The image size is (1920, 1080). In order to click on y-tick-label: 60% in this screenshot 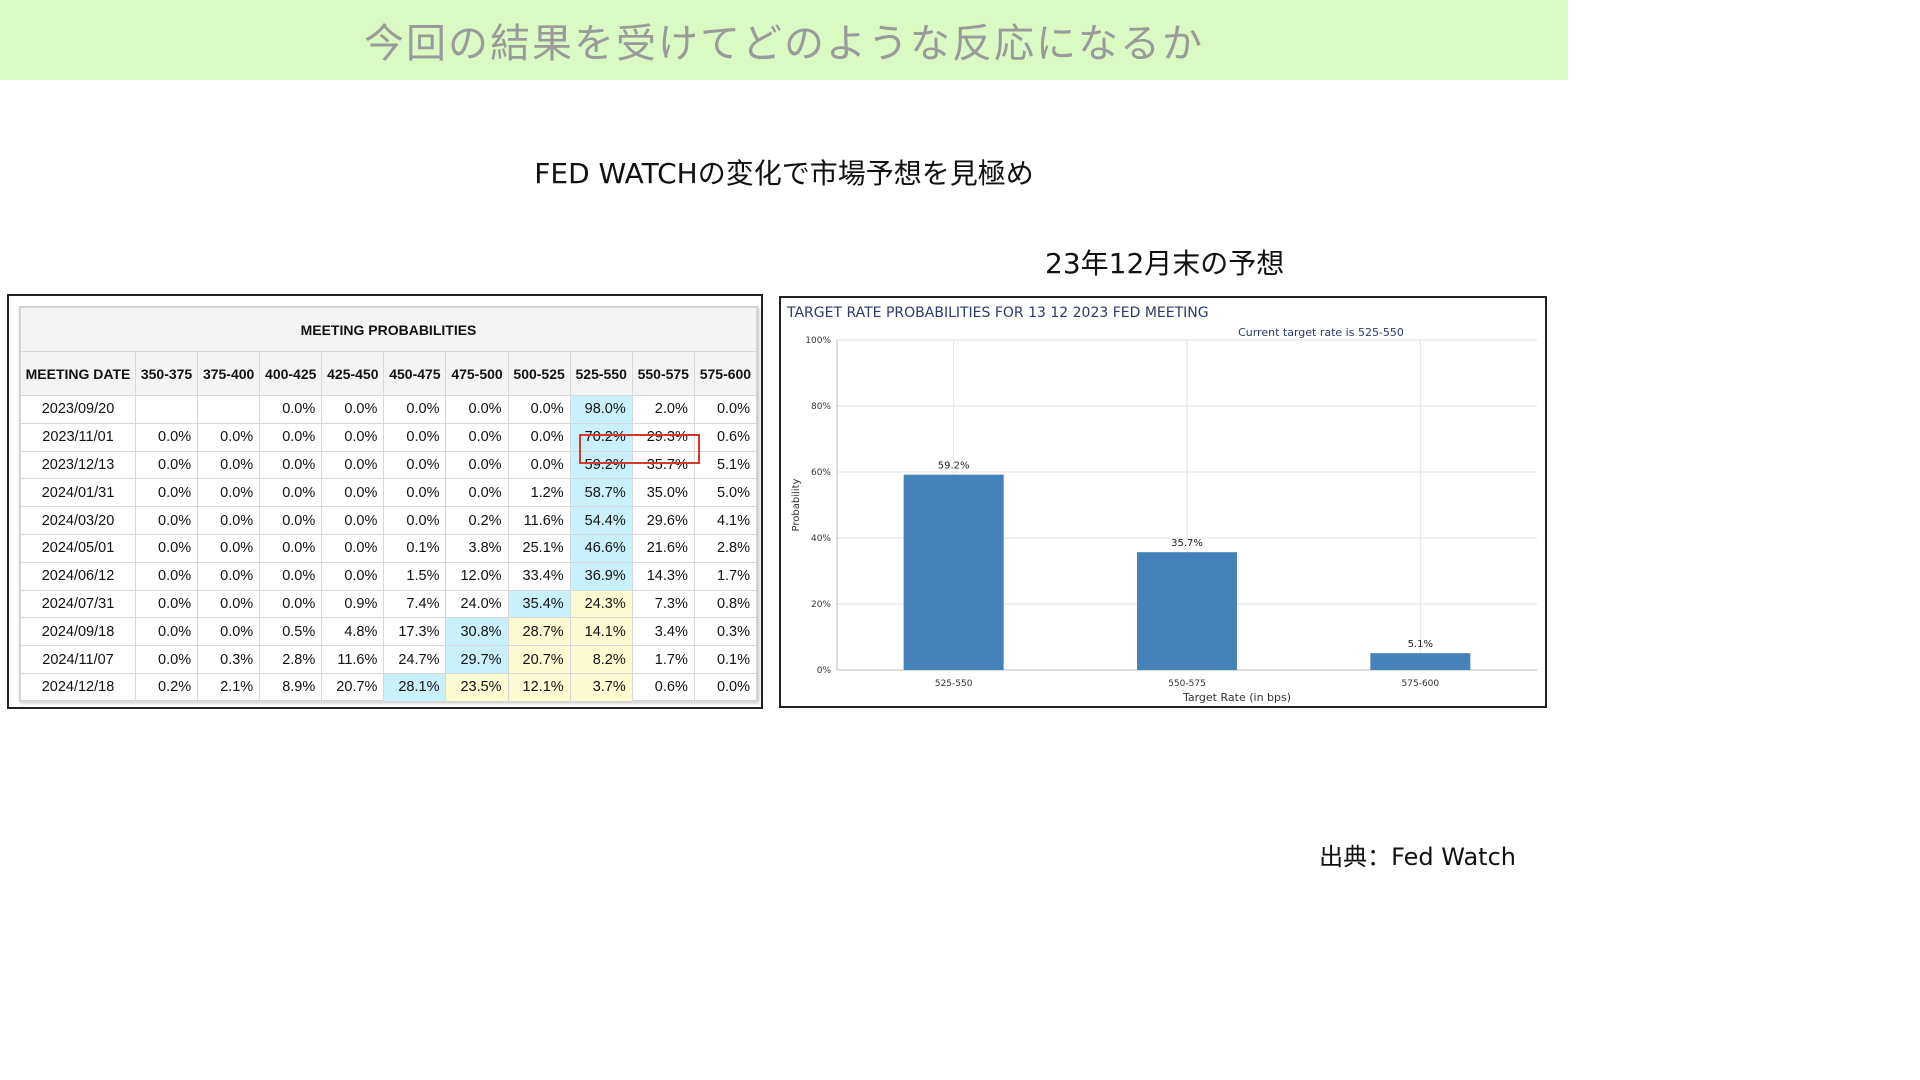, I will do `click(821, 473)`.